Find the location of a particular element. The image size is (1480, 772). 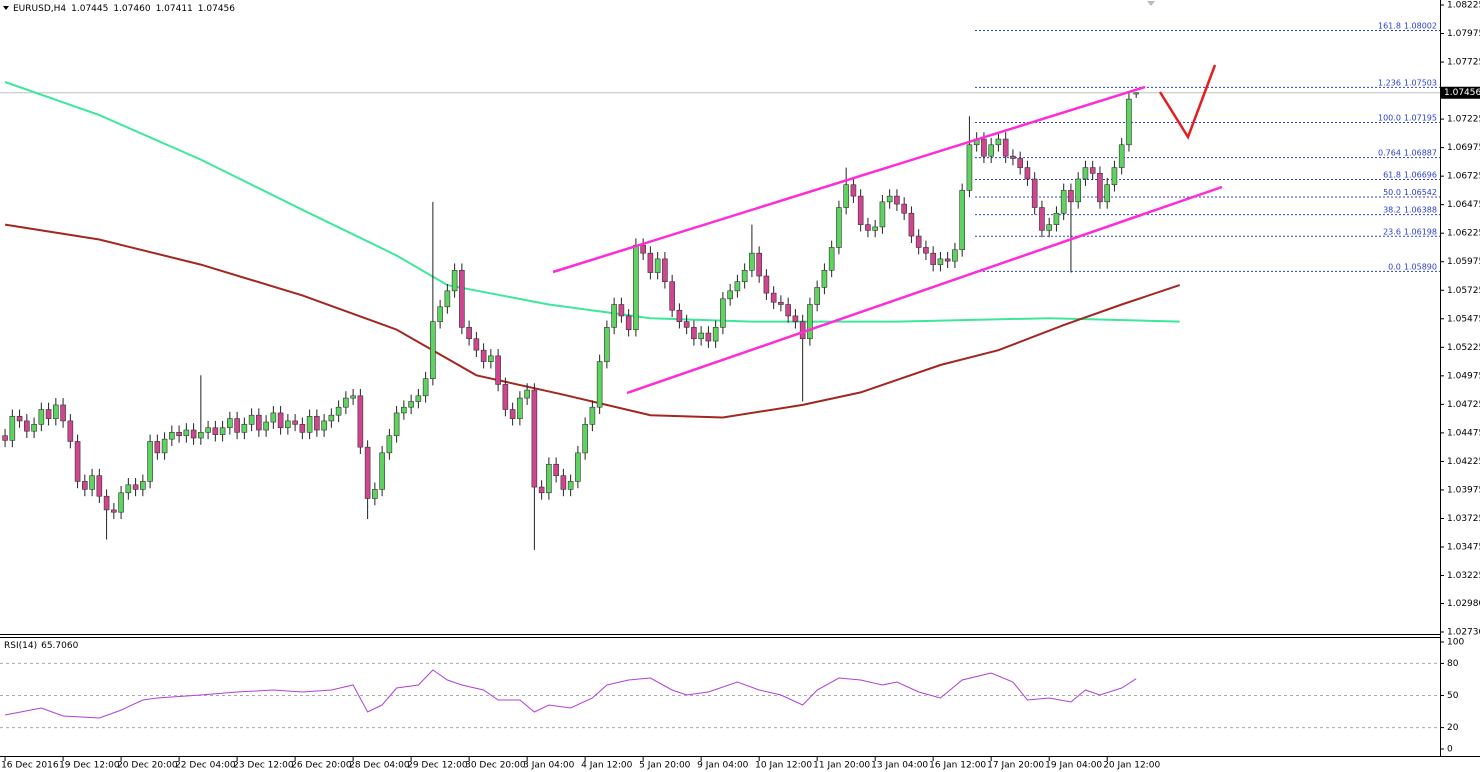

fib-label: 0.764 1.06887 is located at coordinates (1407, 152).